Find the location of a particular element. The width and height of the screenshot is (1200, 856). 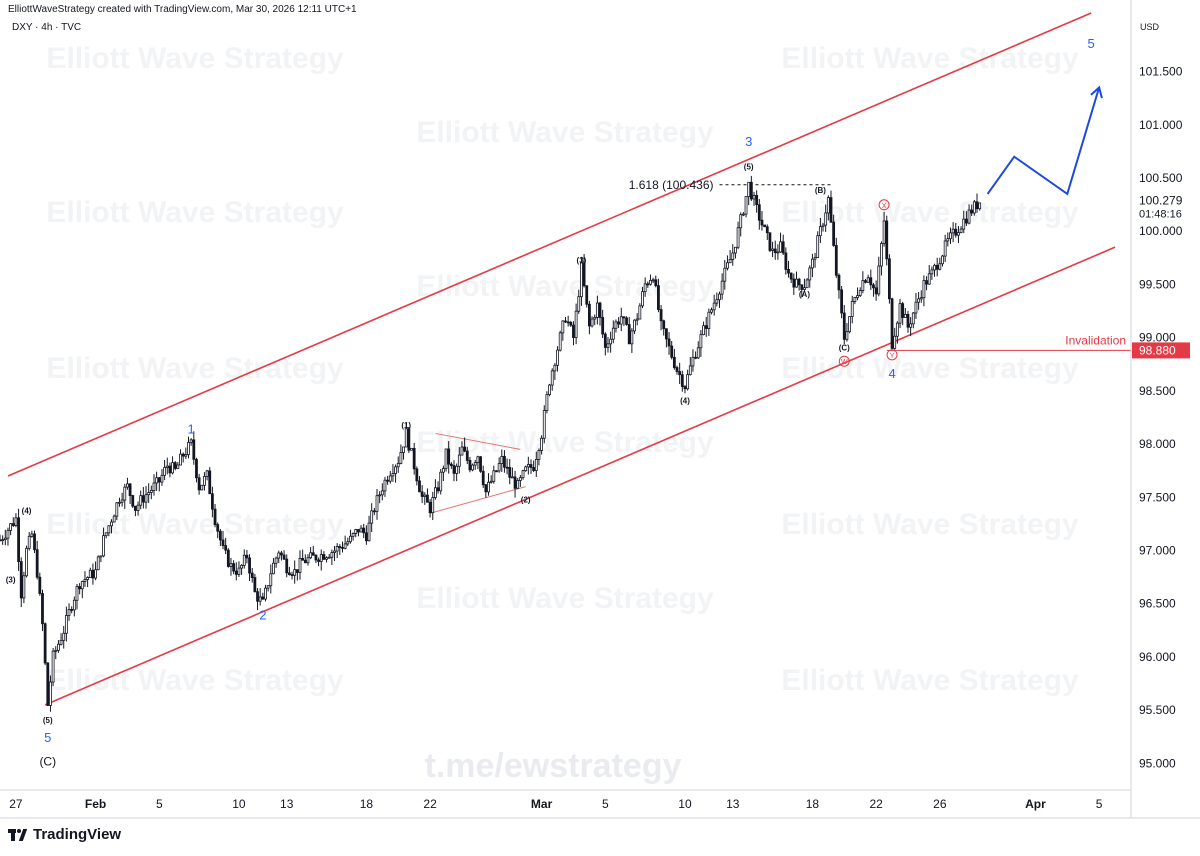

tradingview-brand: TradingView is located at coordinates (64, 834).